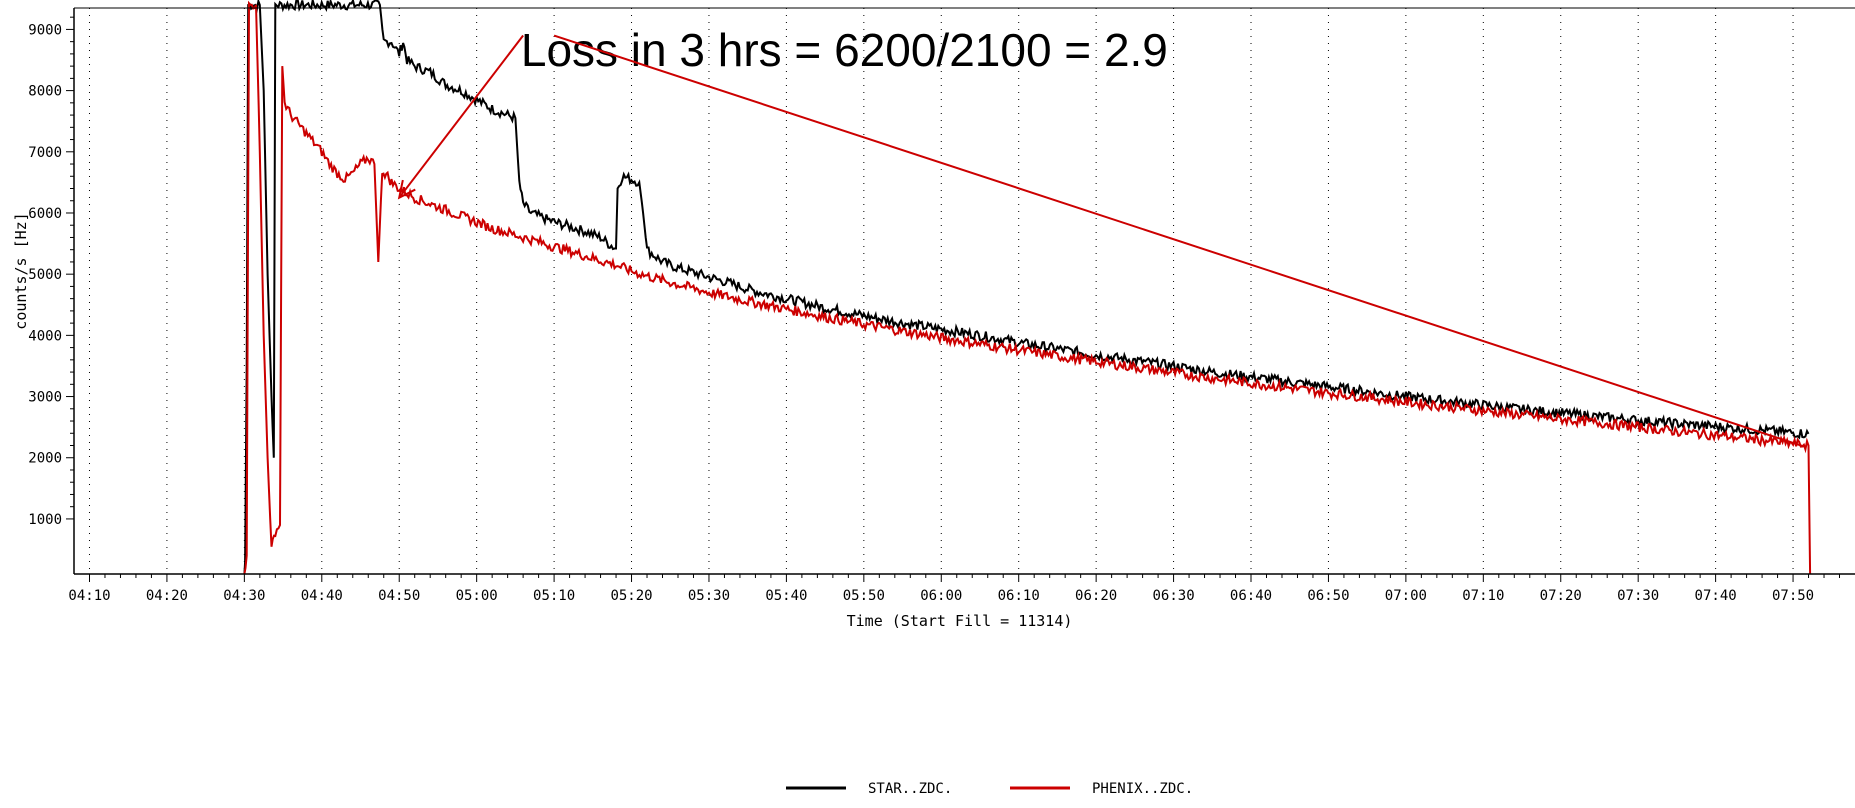 The height and width of the screenshot is (808, 1855). What do you see at coordinates (941, 596) in the screenshot?
I see `x-tick-label: 06:00` at bounding box center [941, 596].